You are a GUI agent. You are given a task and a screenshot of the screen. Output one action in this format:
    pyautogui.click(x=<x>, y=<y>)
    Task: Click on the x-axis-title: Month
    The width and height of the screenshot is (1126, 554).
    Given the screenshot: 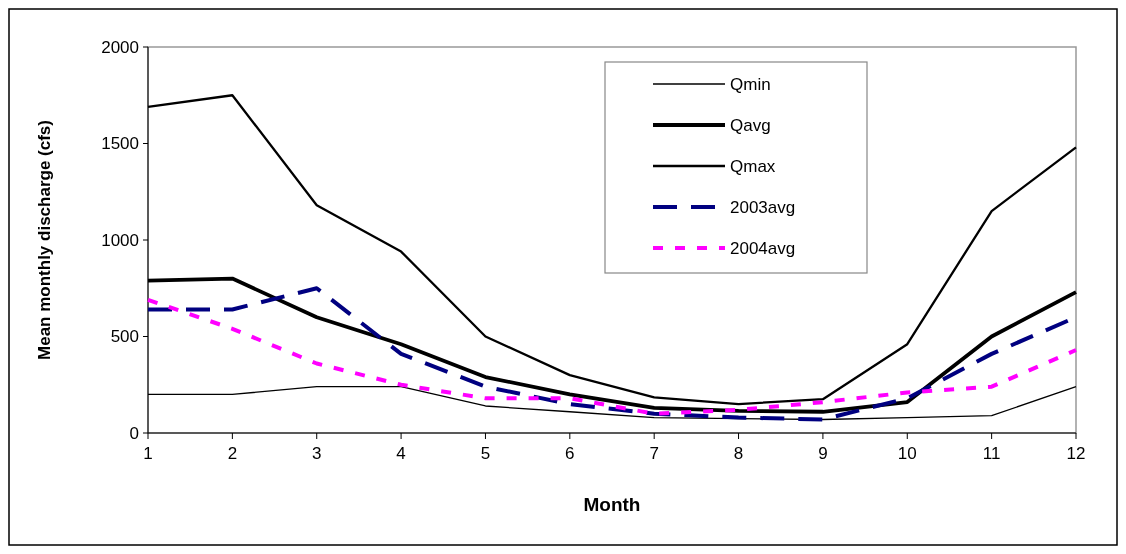 What is the action you would take?
    pyautogui.click(x=612, y=504)
    